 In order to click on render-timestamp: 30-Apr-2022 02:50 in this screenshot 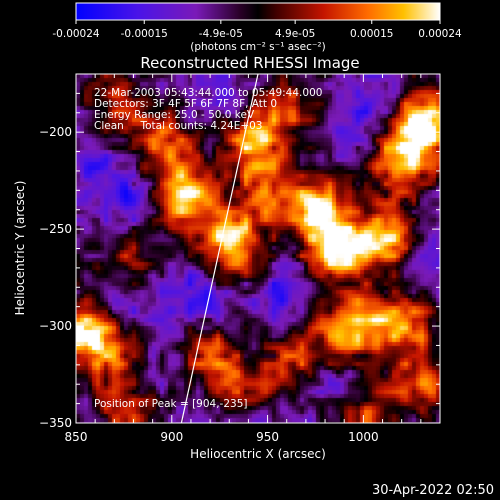, I will do `click(433, 490)`.